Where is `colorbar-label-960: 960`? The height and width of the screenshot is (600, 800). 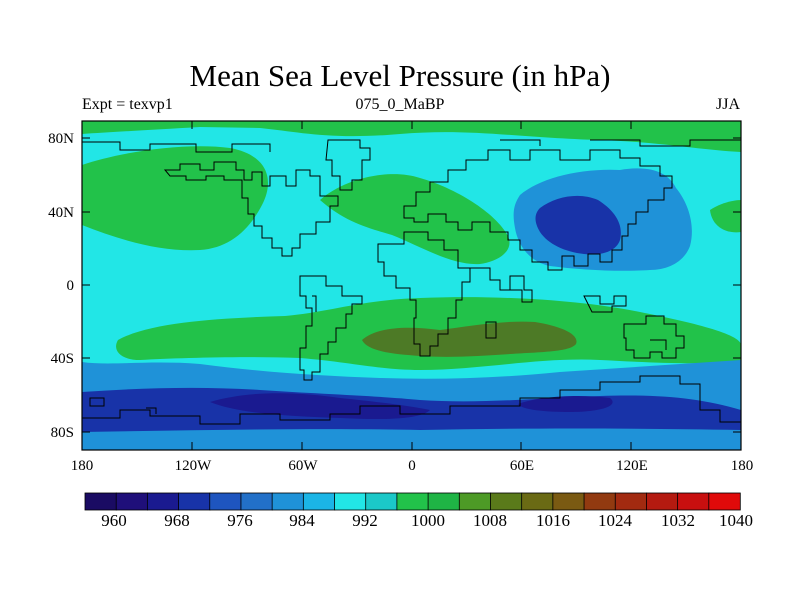 colorbar-label-960: 960 is located at coordinates (114, 520).